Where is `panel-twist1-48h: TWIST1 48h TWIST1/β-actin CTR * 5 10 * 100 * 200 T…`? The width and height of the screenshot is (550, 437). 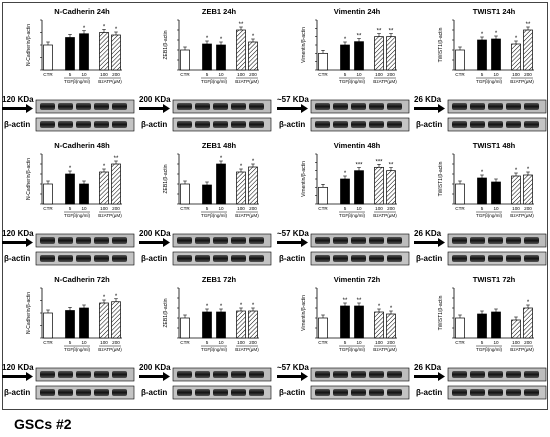 panel-twist1-48h: TWIST1 48h TWIST1/β-actin CTR * 5 10 * 100 * 200 T… is located at coordinates (480, 203).